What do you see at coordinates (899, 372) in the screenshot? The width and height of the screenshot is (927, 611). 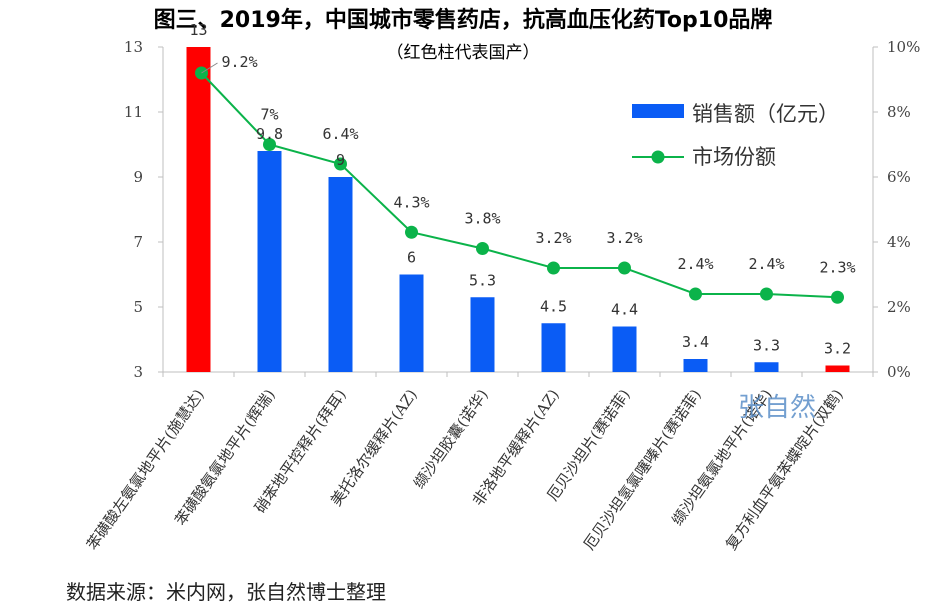 I see `y-right-tick-label: 0%` at bounding box center [899, 372].